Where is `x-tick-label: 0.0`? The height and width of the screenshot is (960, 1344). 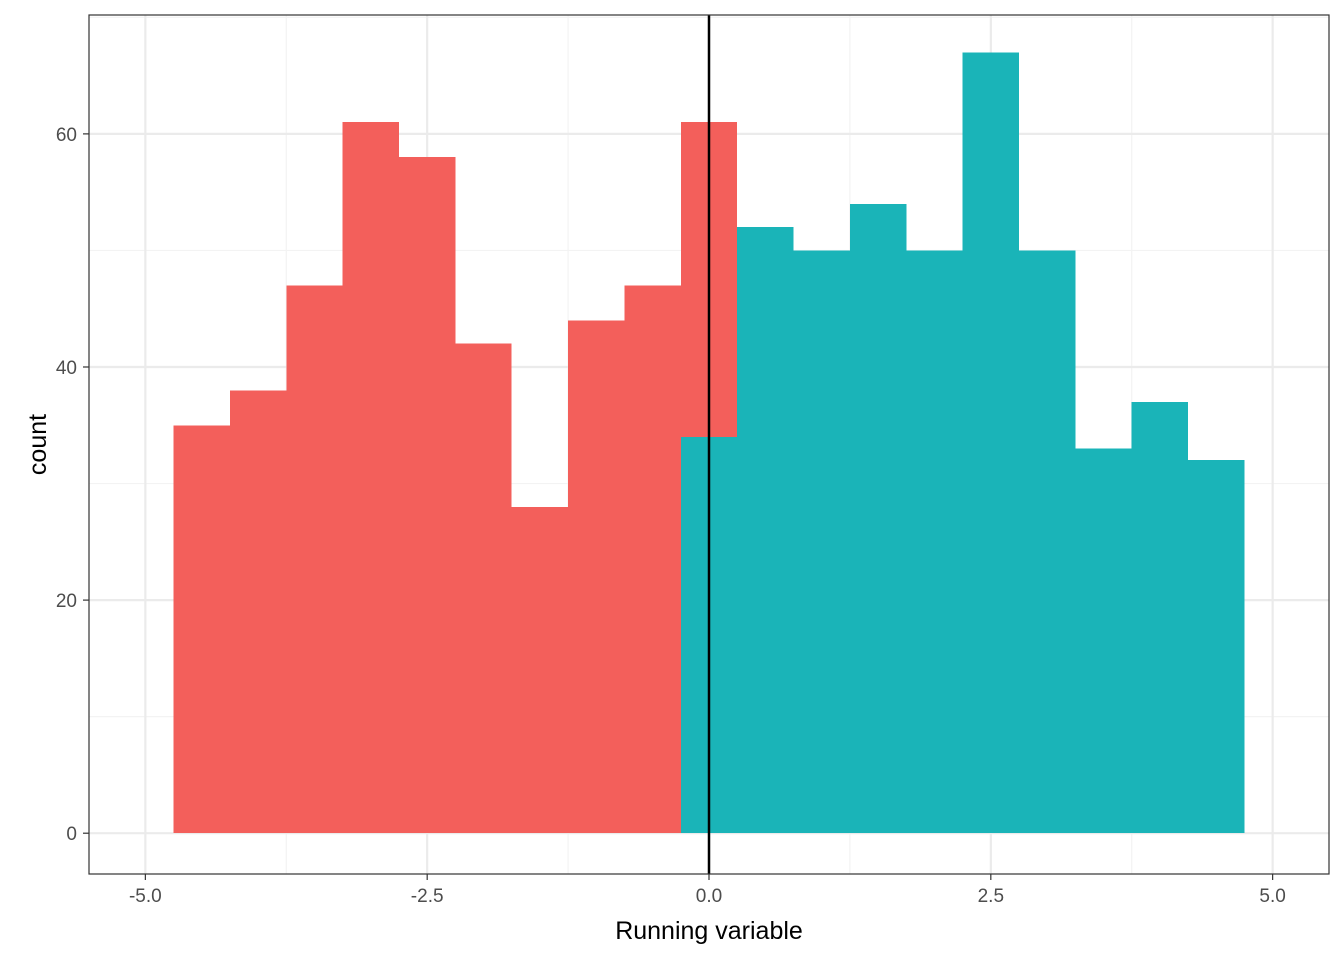 x-tick-label: 0.0 is located at coordinates (709, 896).